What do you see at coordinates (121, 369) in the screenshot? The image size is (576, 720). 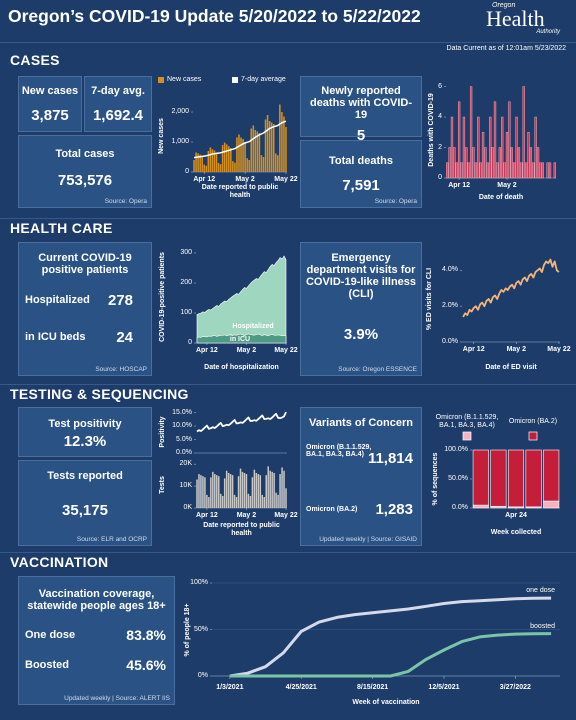 I see `source: Source: HOSCAP` at bounding box center [121, 369].